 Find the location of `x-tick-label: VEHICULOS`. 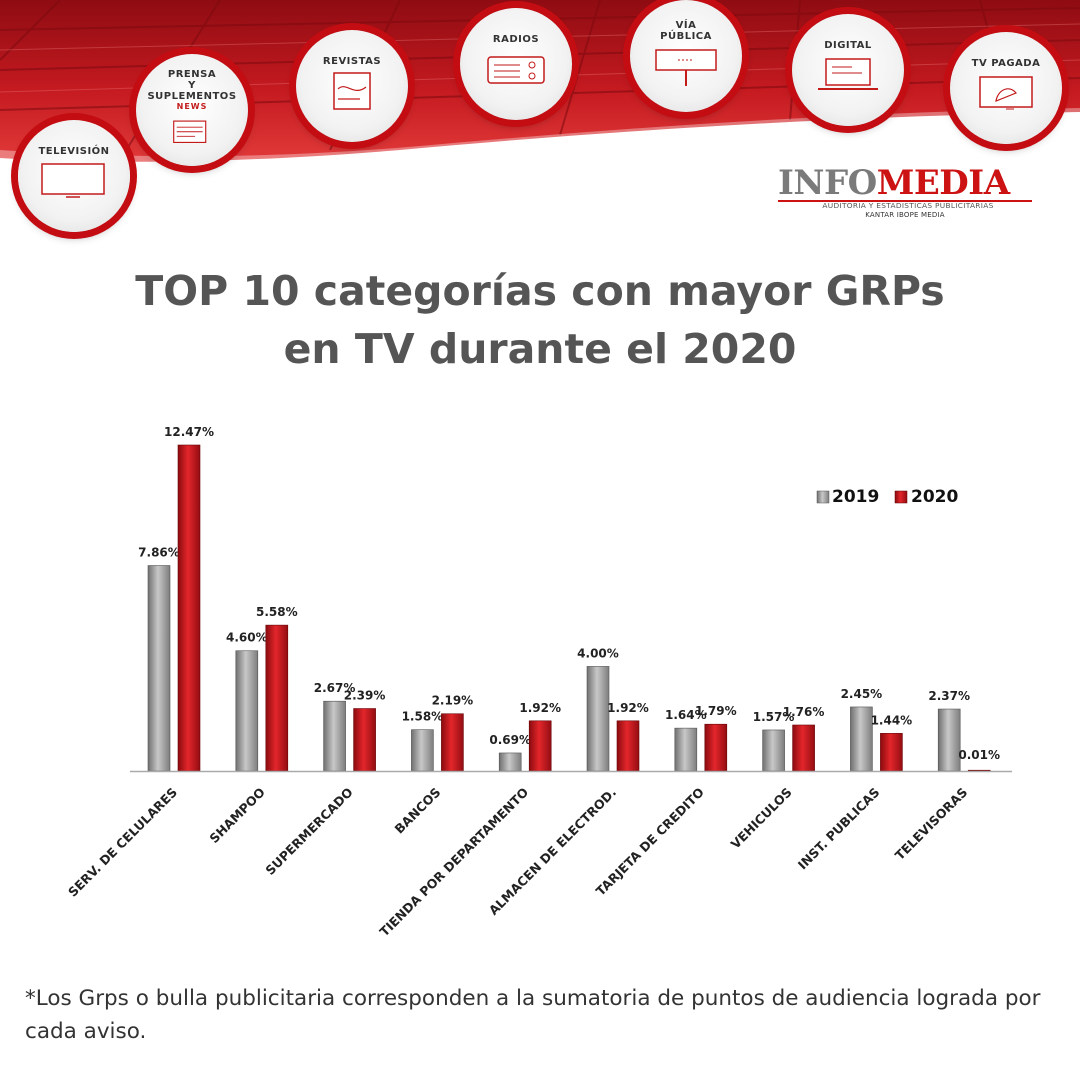

x-tick-label: VEHICULOS is located at coordinates (761, 818).